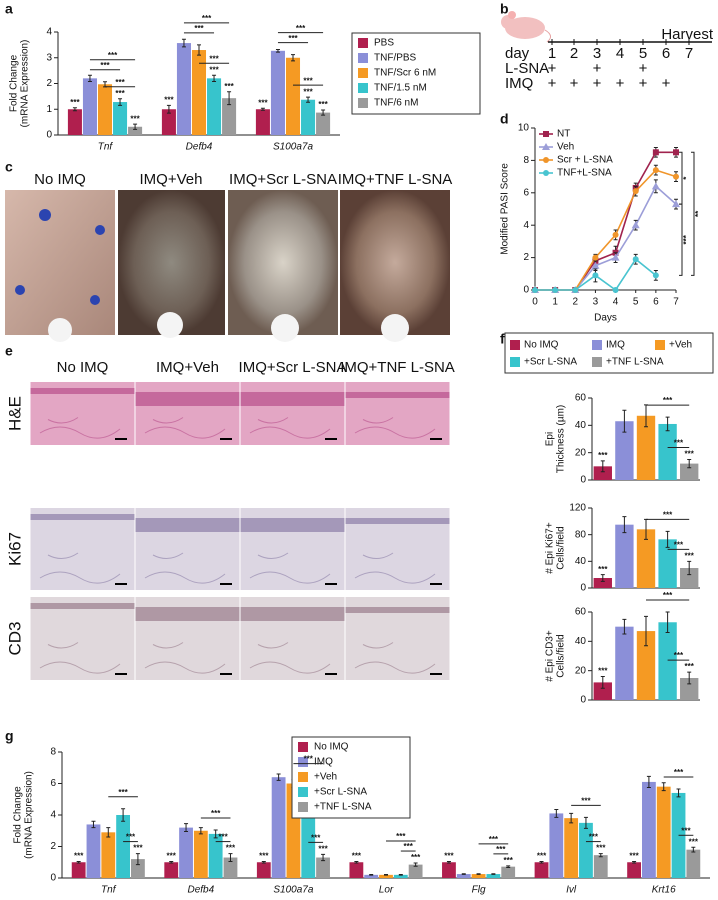  Describe the element at coordinates (609, 353) in the screenshot. I see `legend-box` at that location.